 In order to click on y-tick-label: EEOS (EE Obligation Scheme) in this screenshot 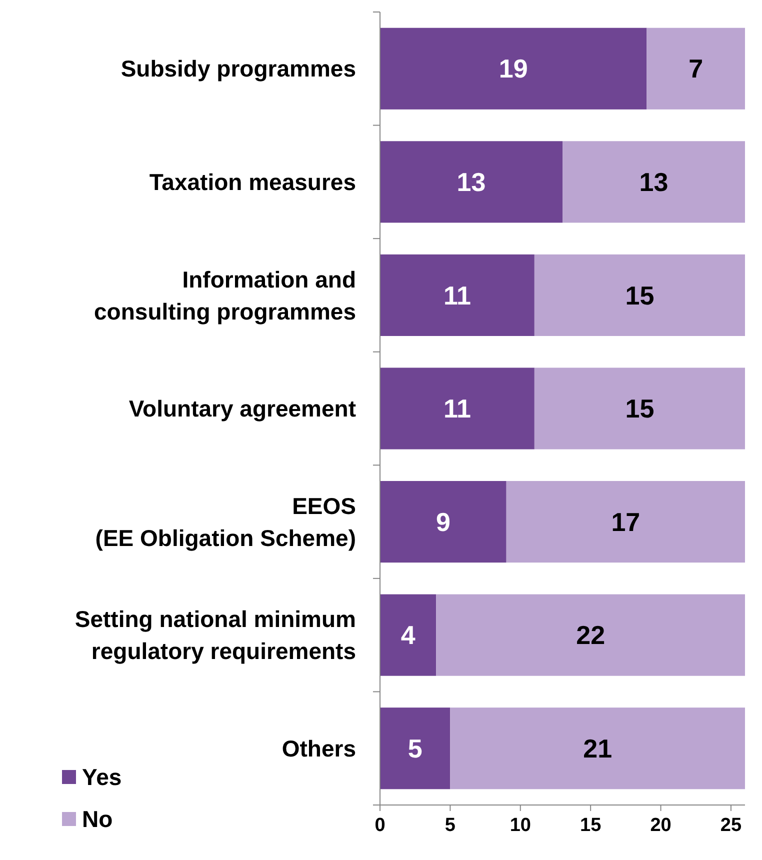, I will do `click(225, 521)`.